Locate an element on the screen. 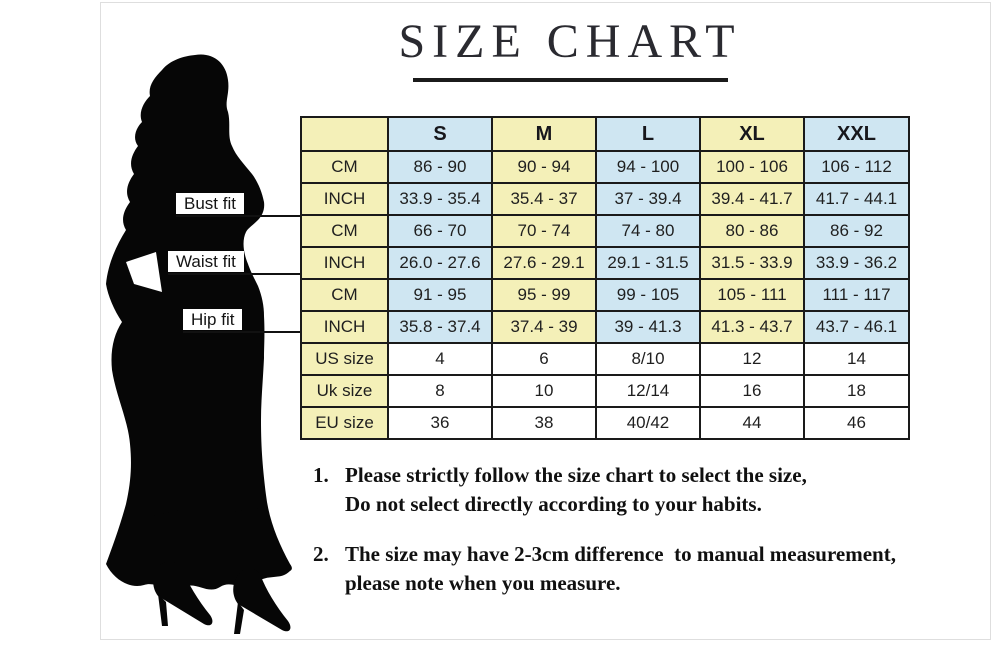 The width and height of the screenshot is (1000, 663). size-value-cell: 39.4 - 41.7 is located at coordinates (752, 199).